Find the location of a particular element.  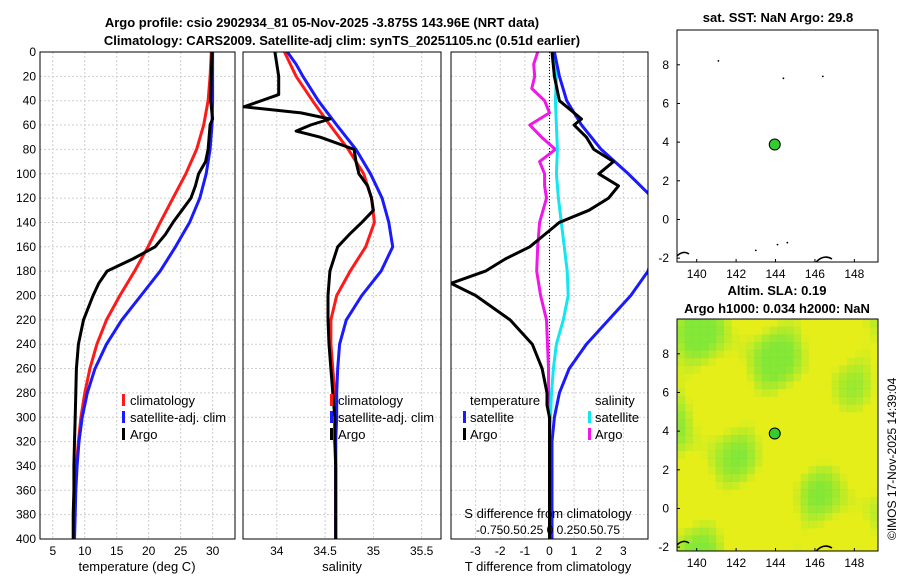

x-tick-label: 1 is located at coordinates (574, 551).